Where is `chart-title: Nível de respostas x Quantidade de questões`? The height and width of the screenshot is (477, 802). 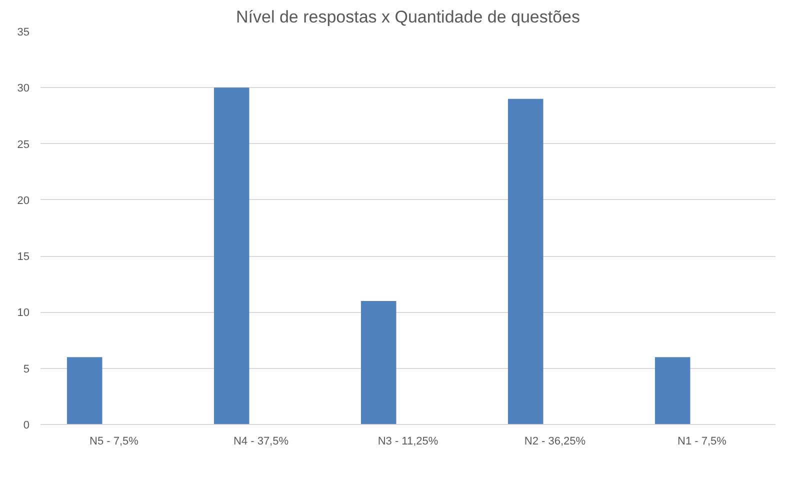
chart-title: Nível de respostas x Quantidade de questões is located at coordinates (408, 17).